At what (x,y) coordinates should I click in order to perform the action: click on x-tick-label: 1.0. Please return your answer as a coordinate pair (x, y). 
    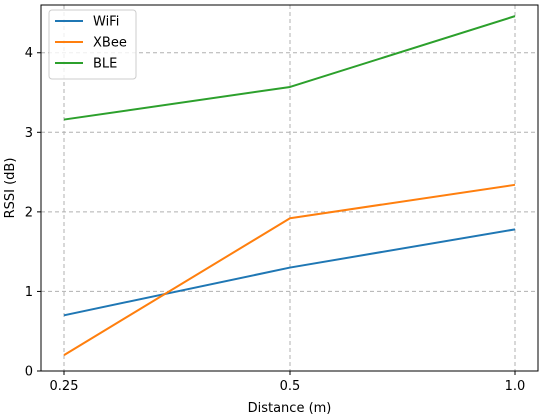
    Looking at the image, I should click on (515, 386).